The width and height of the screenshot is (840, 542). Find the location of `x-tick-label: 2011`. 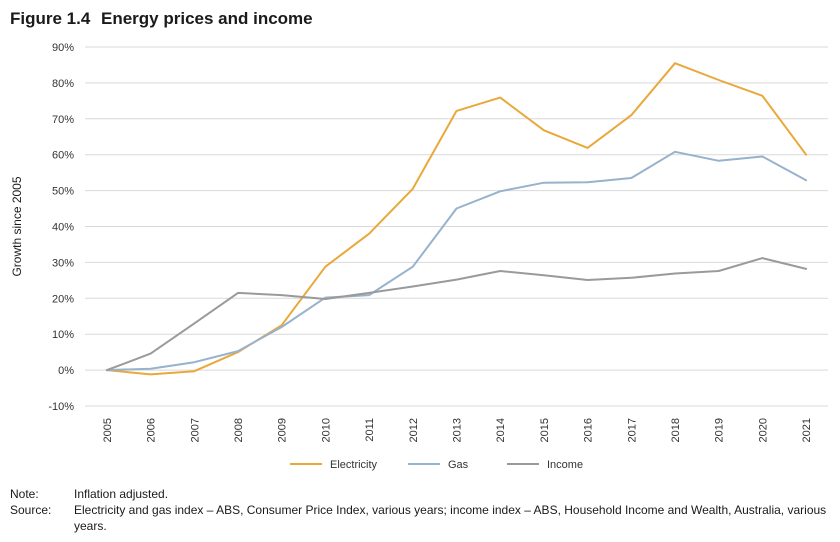

x-tick-label: 2011 is located at coordinates (370, 430).